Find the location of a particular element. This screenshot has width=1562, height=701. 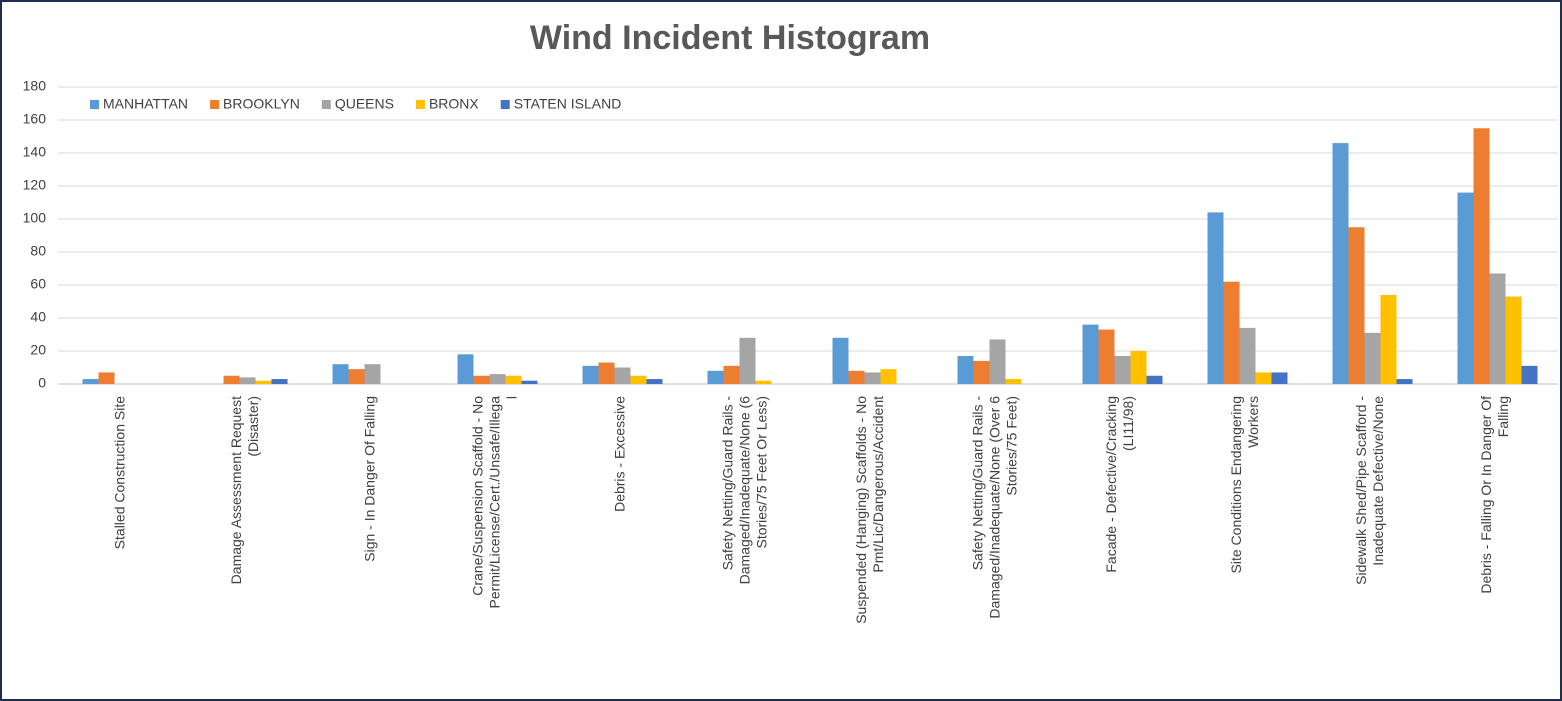

x-tick-line: Inadequate Defective/None is located at coordinates (1378, 481).